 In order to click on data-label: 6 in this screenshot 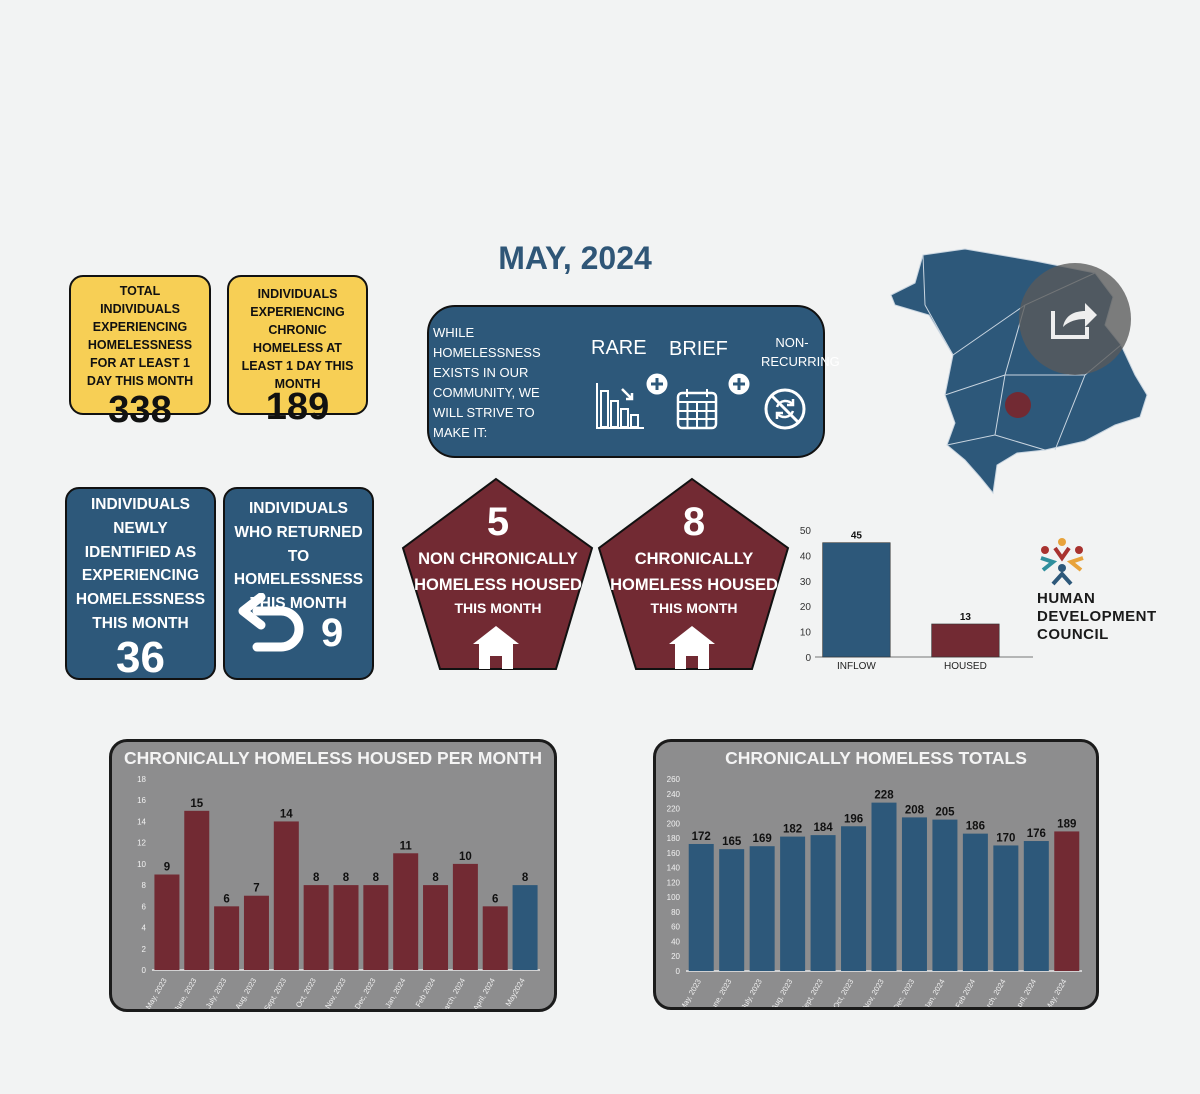, I will do `click(495, 899)`.